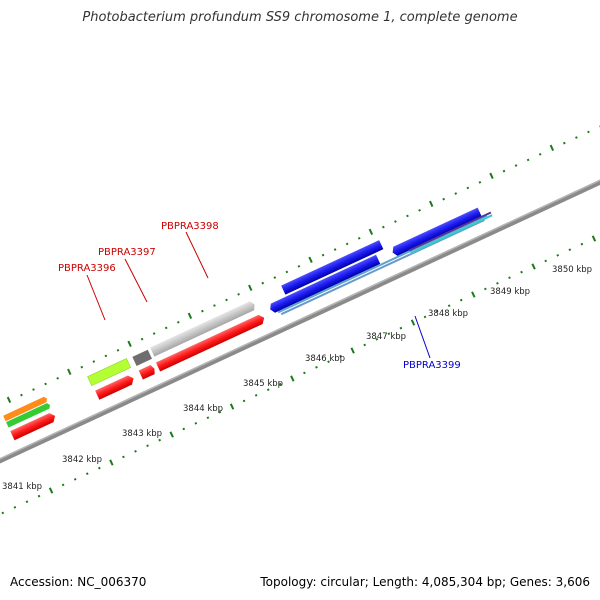  I want to click on scale-label: 3846 kbp, so click(325, 359).